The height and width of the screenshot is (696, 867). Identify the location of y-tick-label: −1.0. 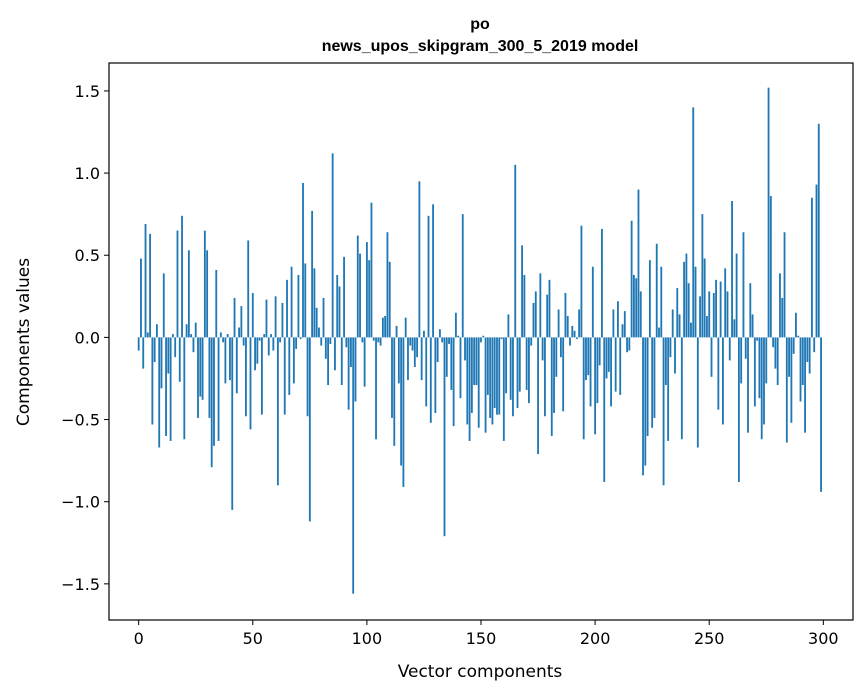
(80, 502).